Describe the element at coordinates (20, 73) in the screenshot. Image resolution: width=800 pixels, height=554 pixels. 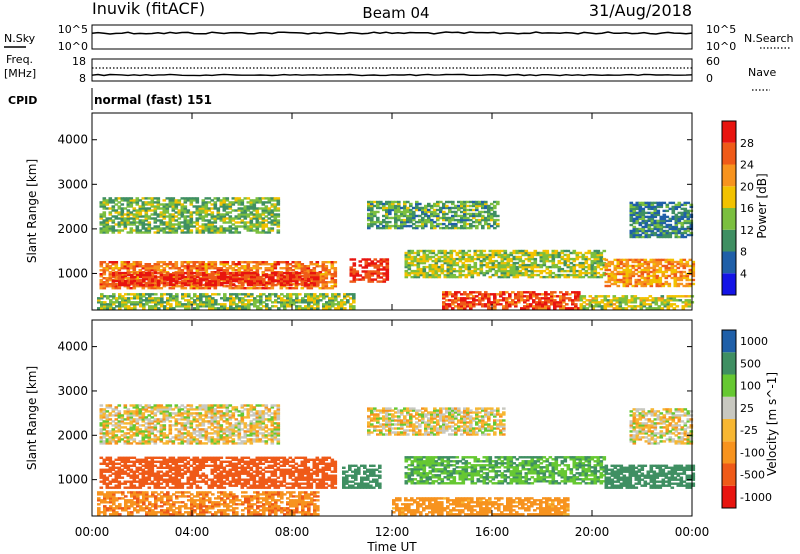
I see `freq-unit-label: [MHz]` at that location.